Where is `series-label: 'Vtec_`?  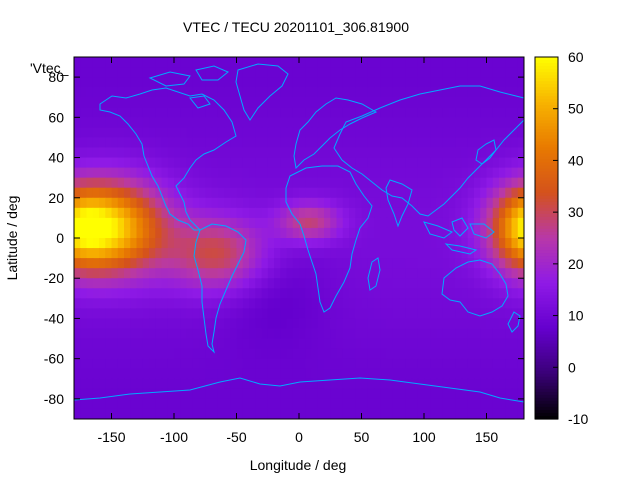
series-label: 'Vtec_ is located at coordinates (49, 68).